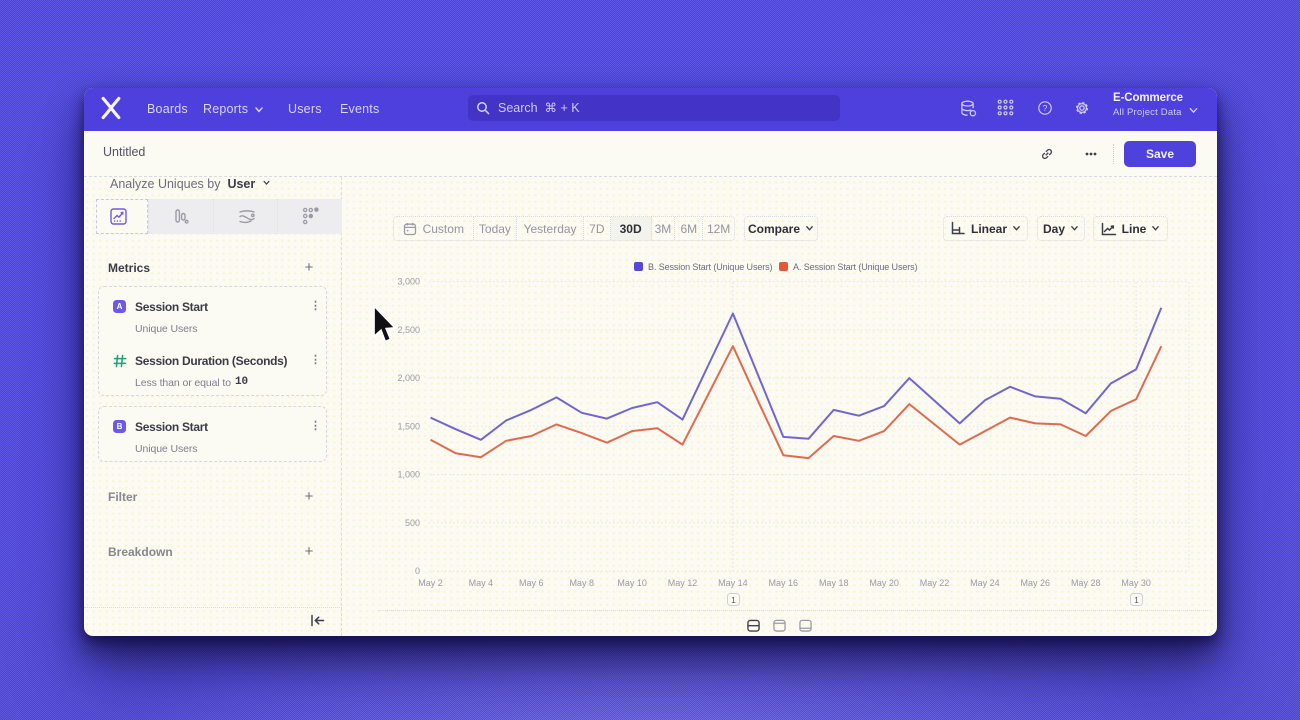 The height and width of the screenshot is (720, 1300). I want to click on svg-text: May 24, so click(985, 583).